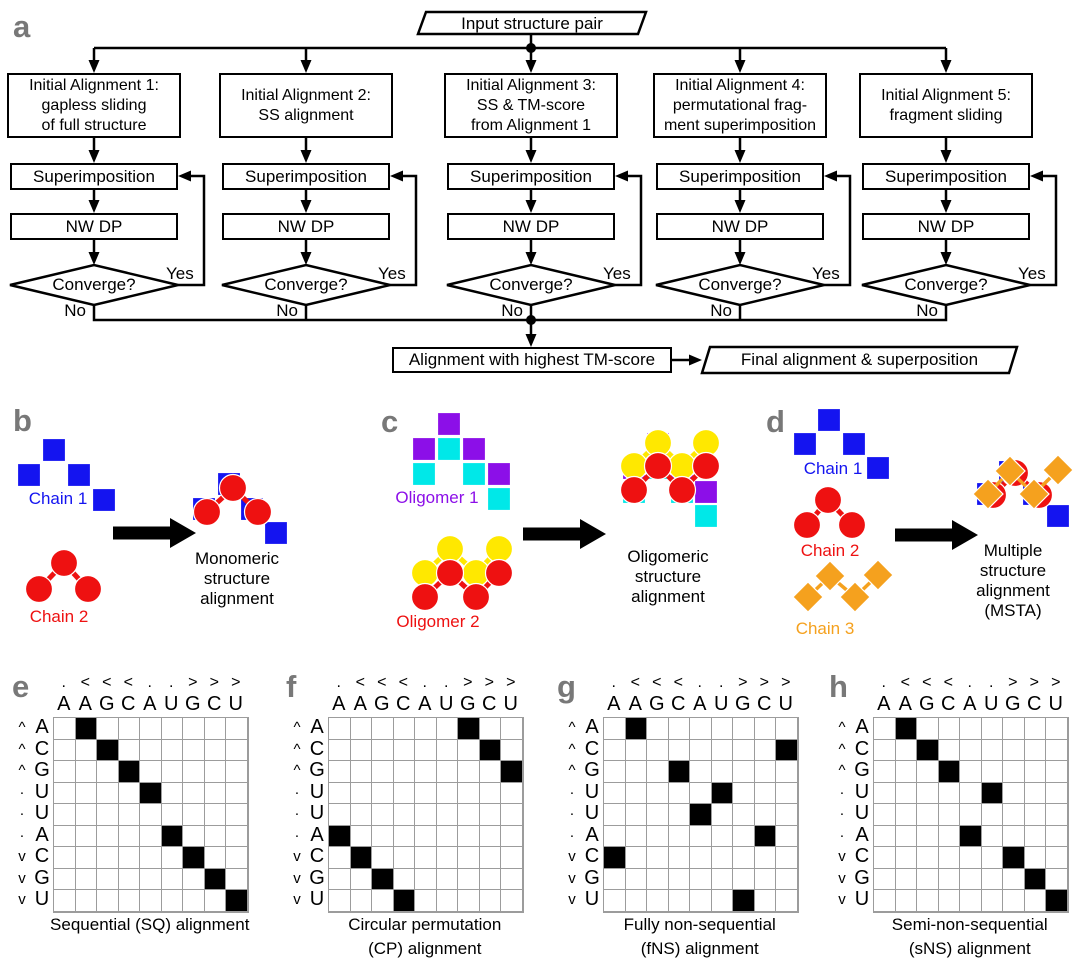 The image size is (1080, 962). I want to click on nwdp-box-4: NW DP, so click(740, 226).